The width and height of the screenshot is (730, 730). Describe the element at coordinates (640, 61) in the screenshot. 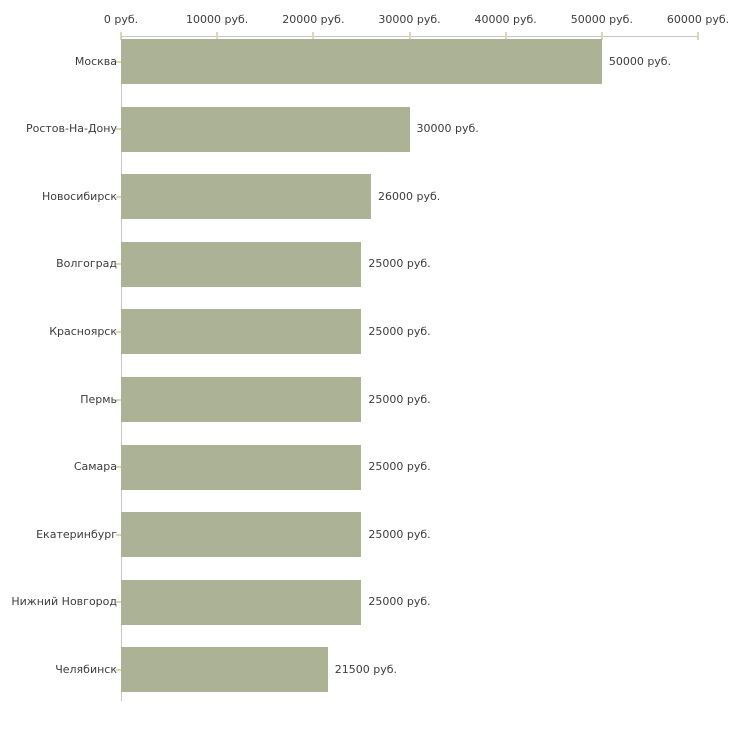

I see `value-label: 50000 руб.` at that location.